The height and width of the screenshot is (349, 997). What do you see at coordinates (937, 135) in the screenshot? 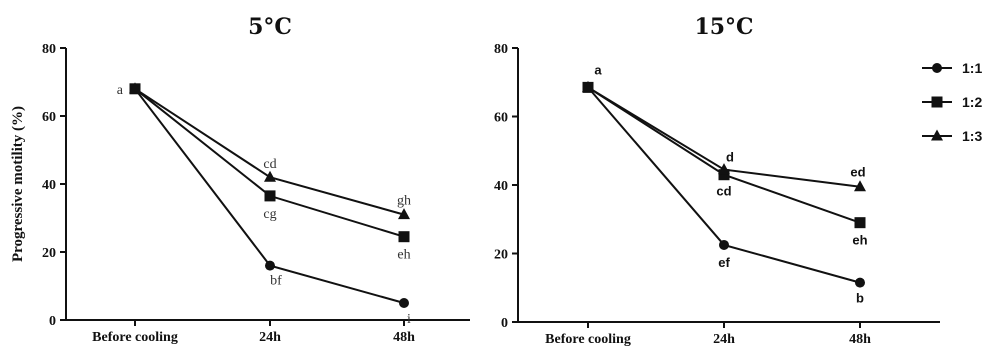
I see `legend-marker-triangle` at bounding box center [937, 135].